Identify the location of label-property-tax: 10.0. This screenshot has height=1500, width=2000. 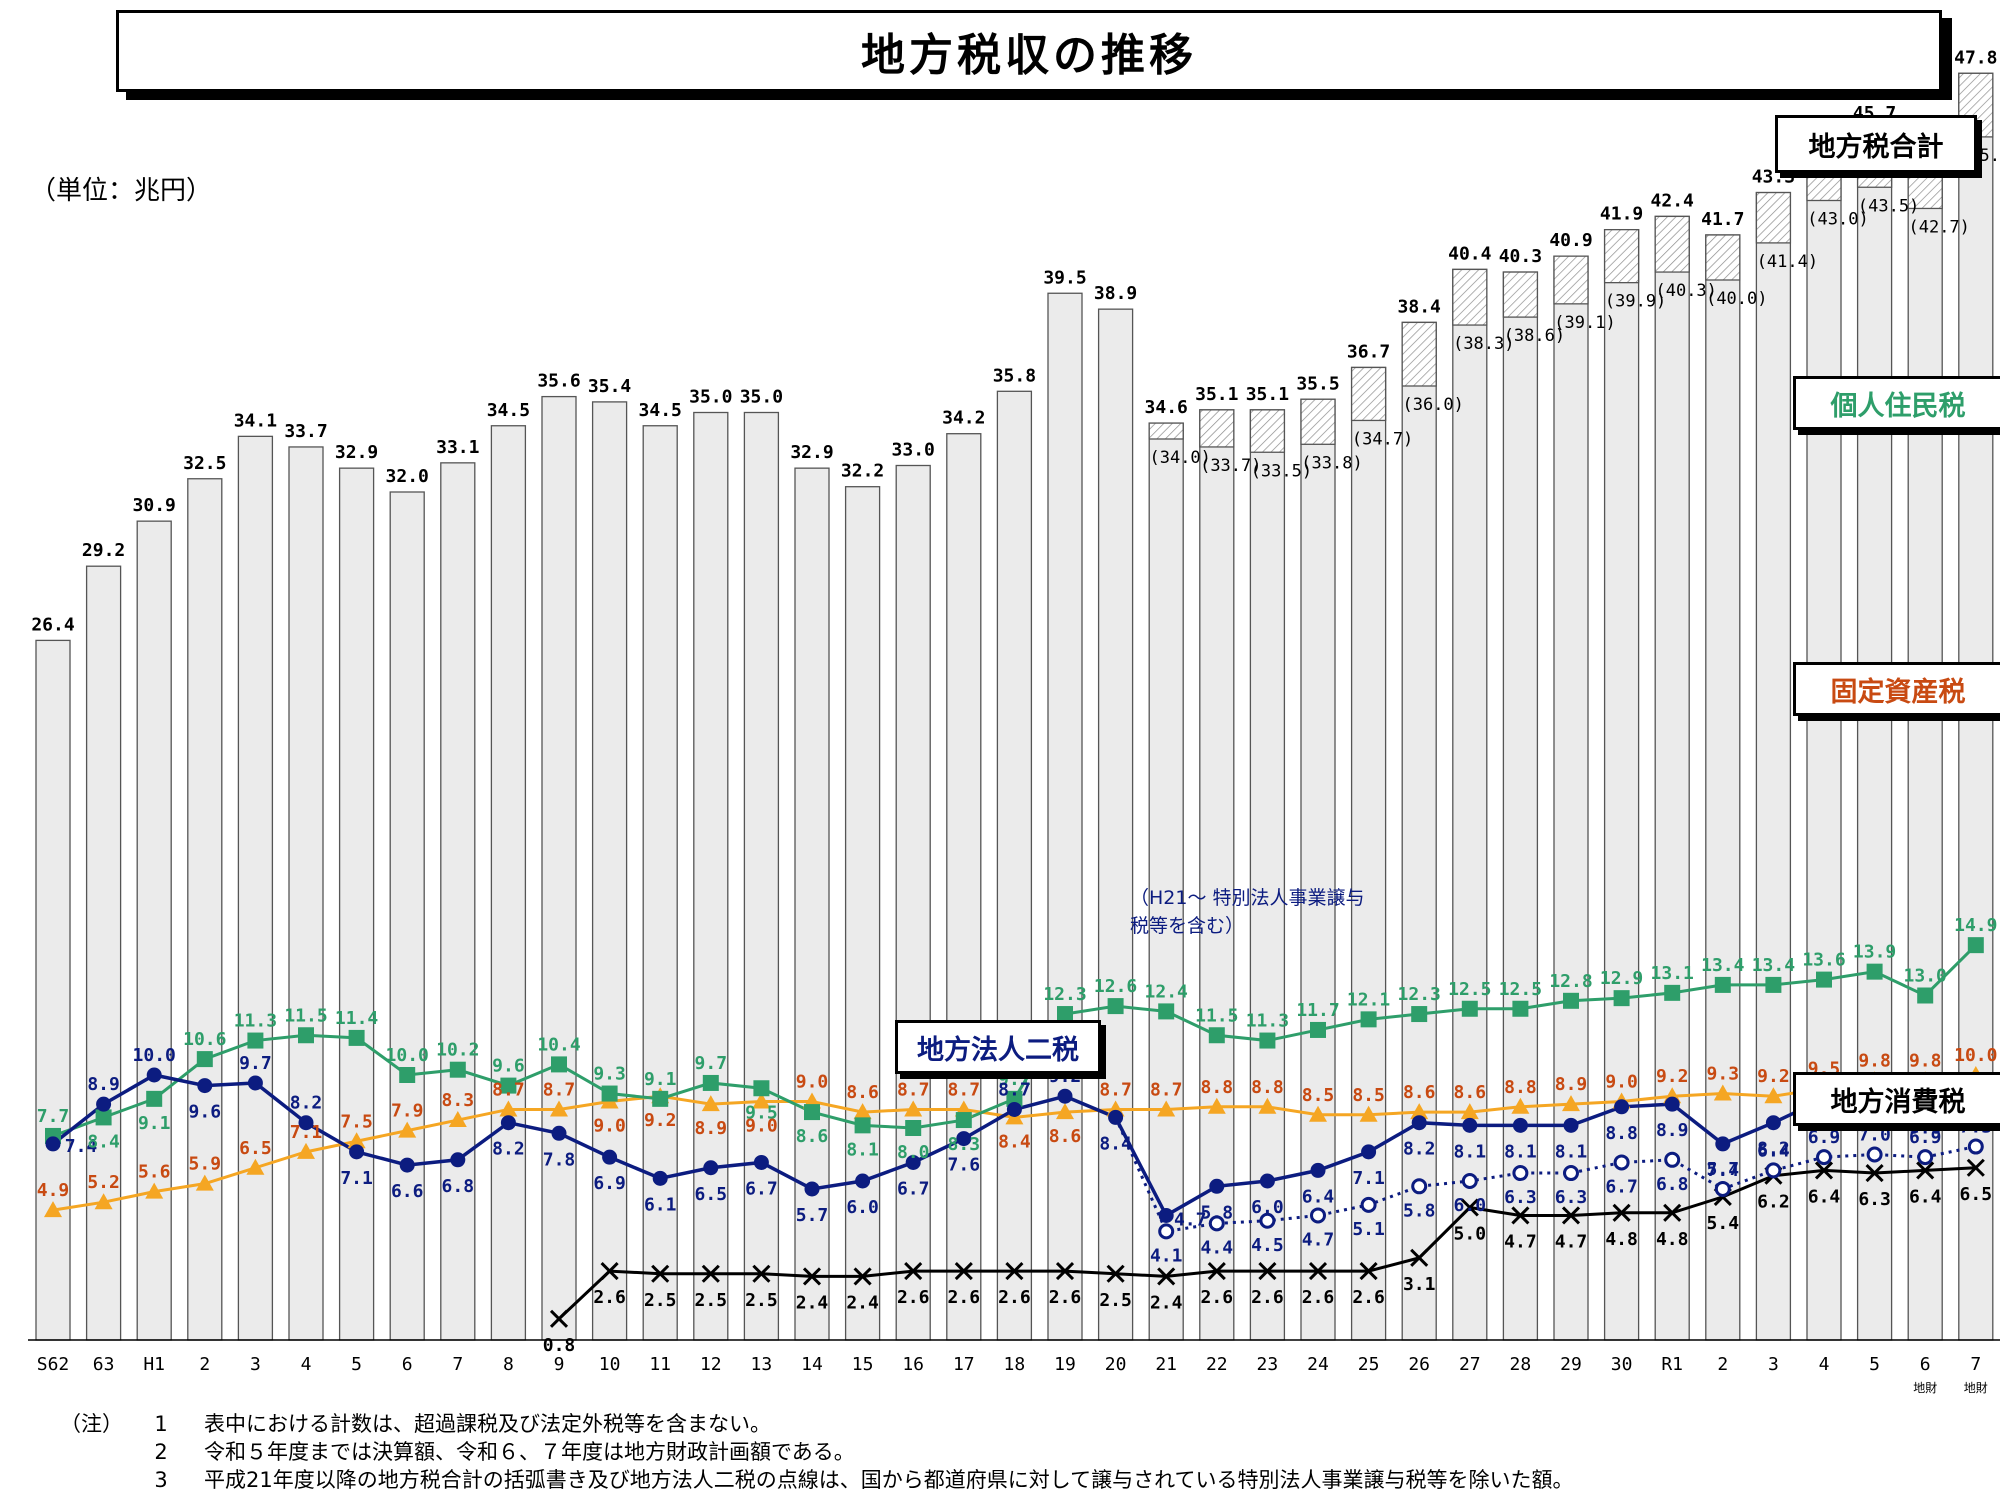
(1975, 1055).